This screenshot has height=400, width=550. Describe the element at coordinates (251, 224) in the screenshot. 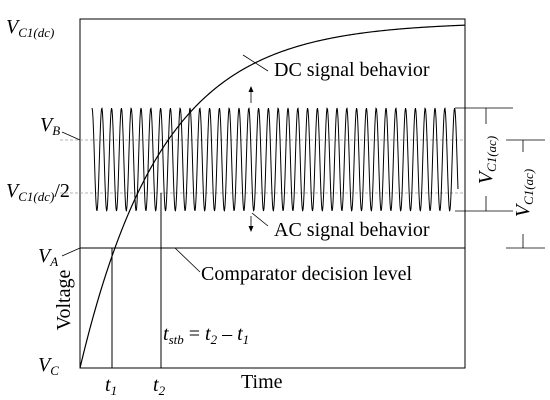

I see `amplitude-down-arrow` at that location.